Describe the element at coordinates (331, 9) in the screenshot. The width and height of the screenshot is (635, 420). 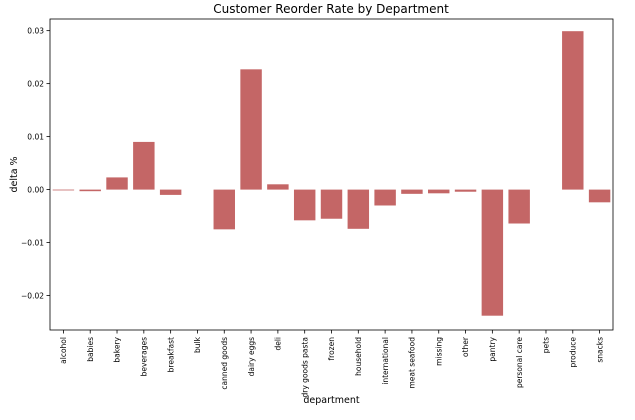
I see `chart-title: Customer Reorder Rate by Department` at that location.